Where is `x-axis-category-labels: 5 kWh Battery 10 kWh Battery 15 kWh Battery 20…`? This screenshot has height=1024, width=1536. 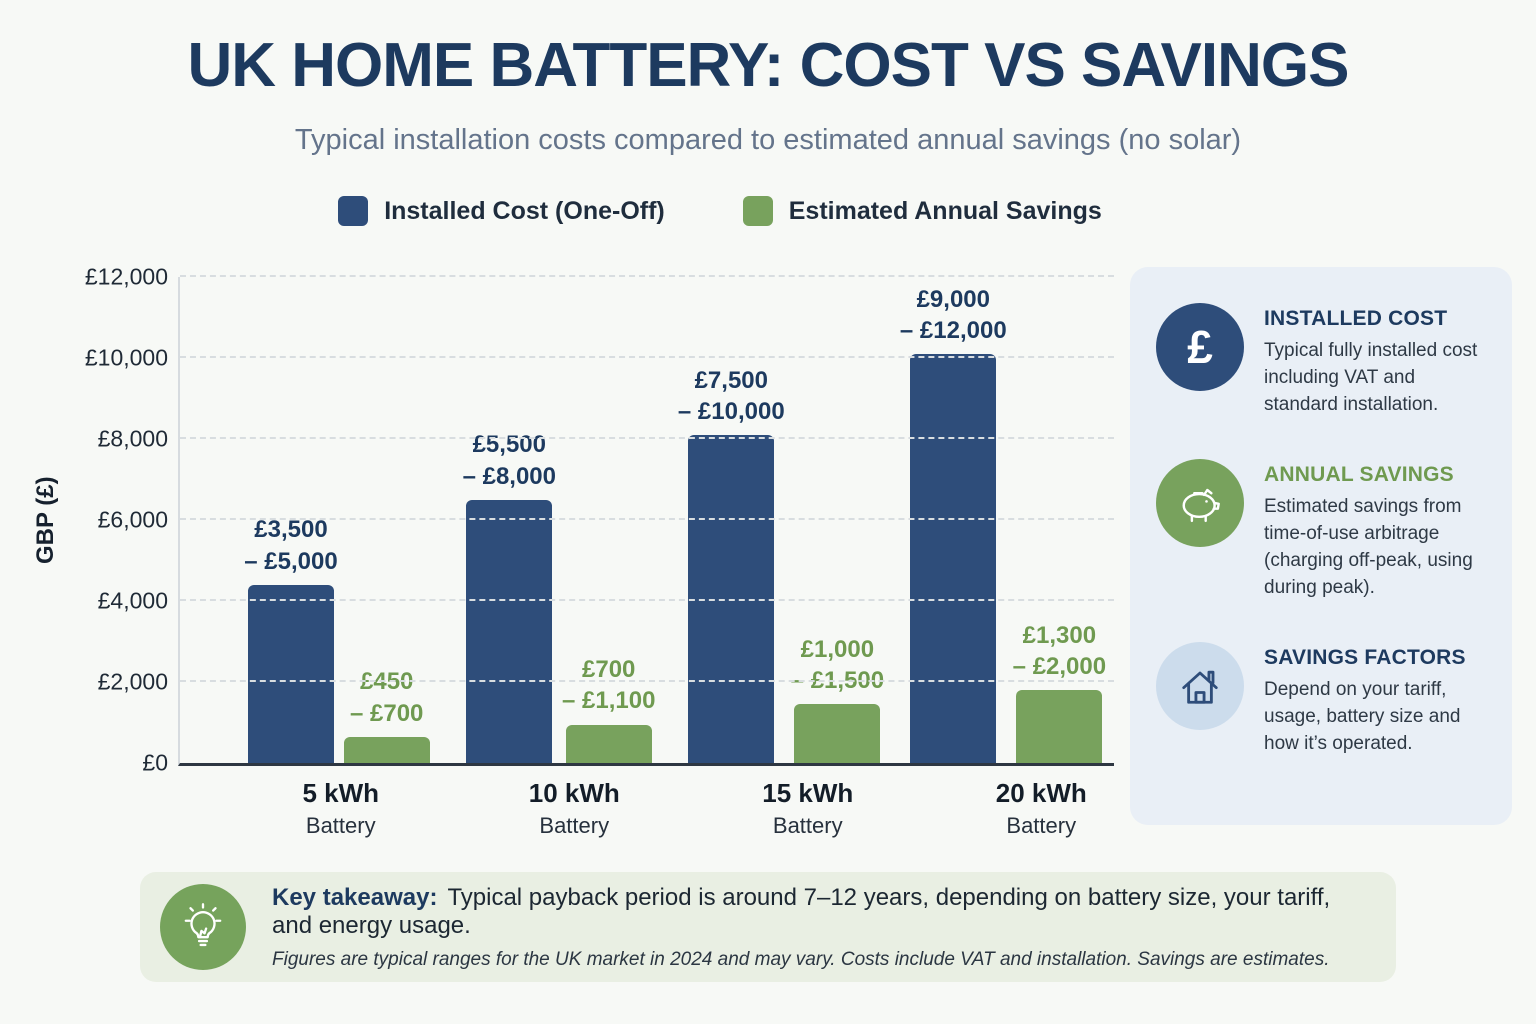 x-axis-category-labels: 5 kWh Battery 10 kWh Battery 15 kWh Battery 20… is located at coordinates (668, 808).